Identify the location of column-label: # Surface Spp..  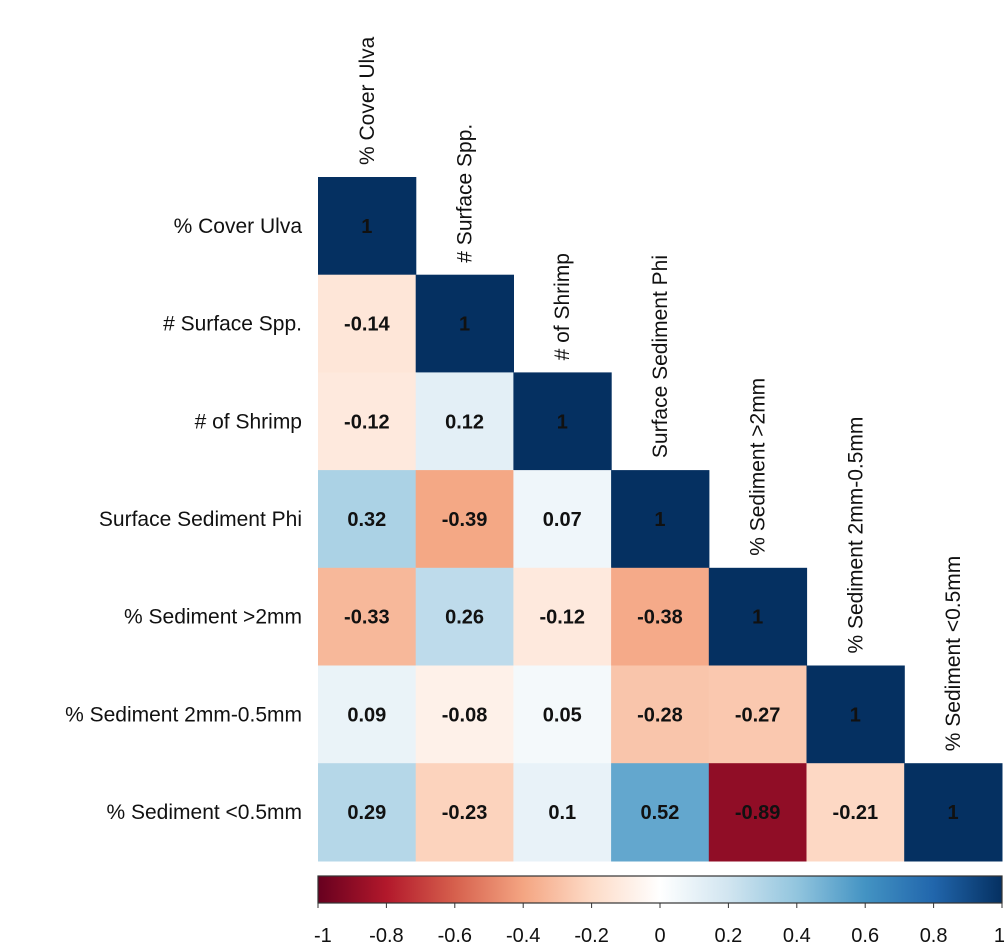
(465, 193).